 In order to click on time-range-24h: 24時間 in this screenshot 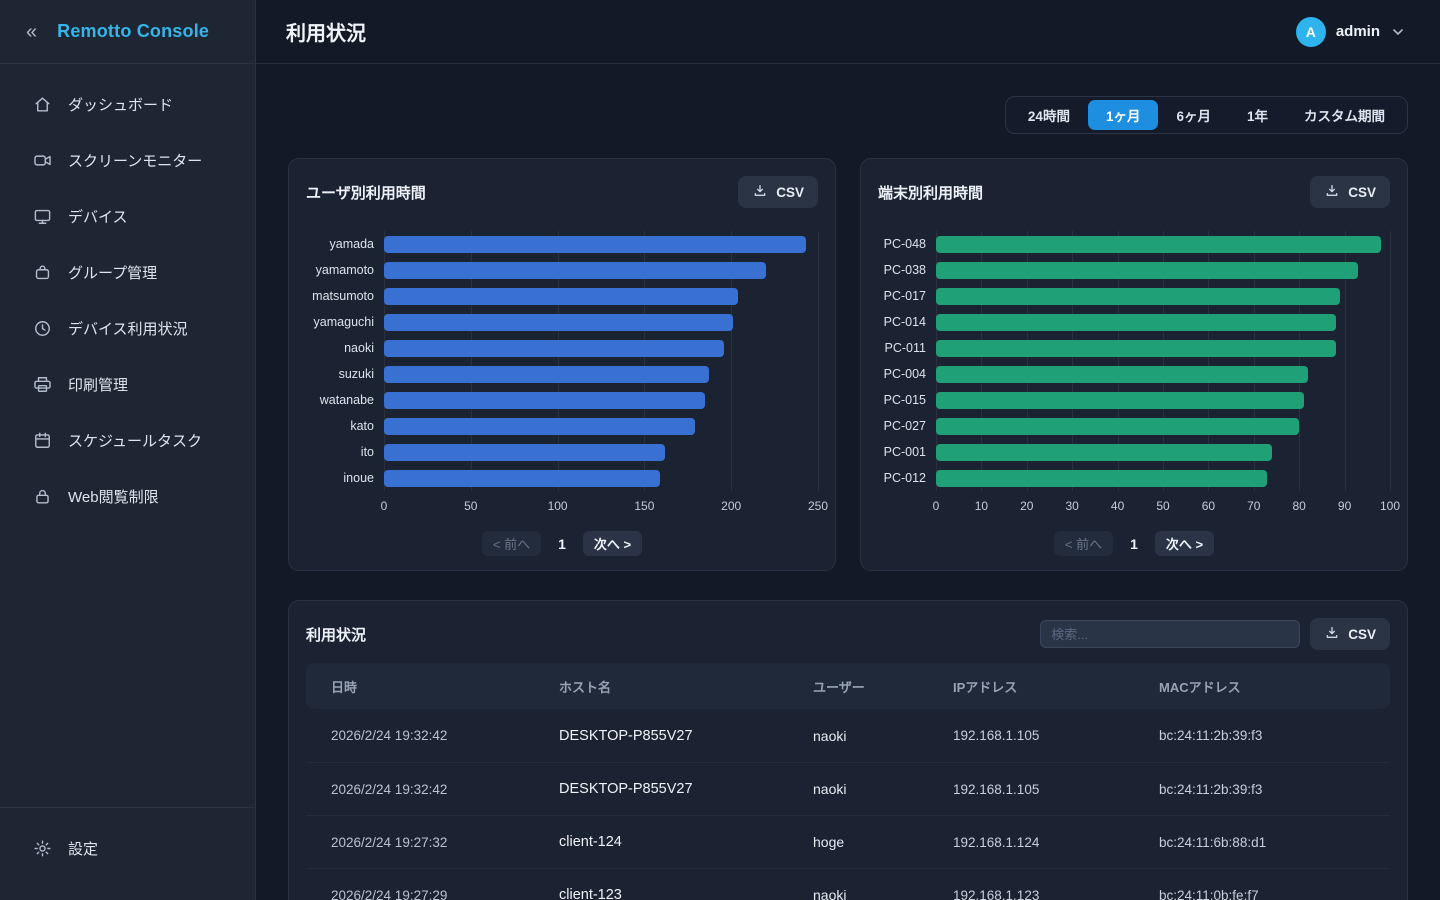, I will do `click(1049, 115)`.